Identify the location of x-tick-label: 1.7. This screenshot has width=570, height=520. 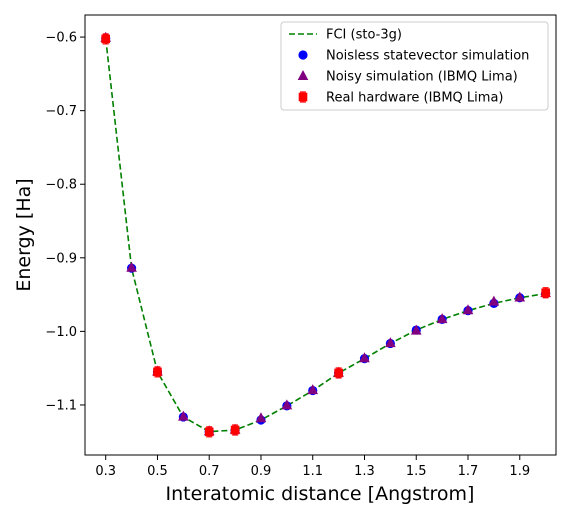
(468, 471).